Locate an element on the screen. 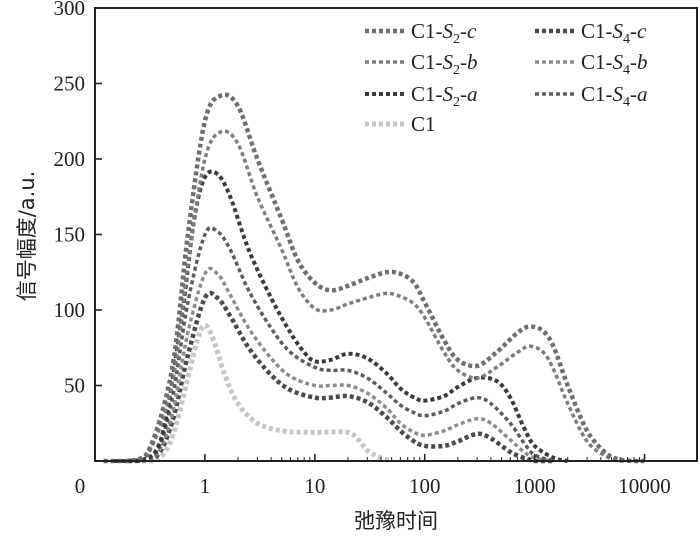 The image size is (700, 537). legend-item: C1-S4-a is located at coordinates (591, 96).